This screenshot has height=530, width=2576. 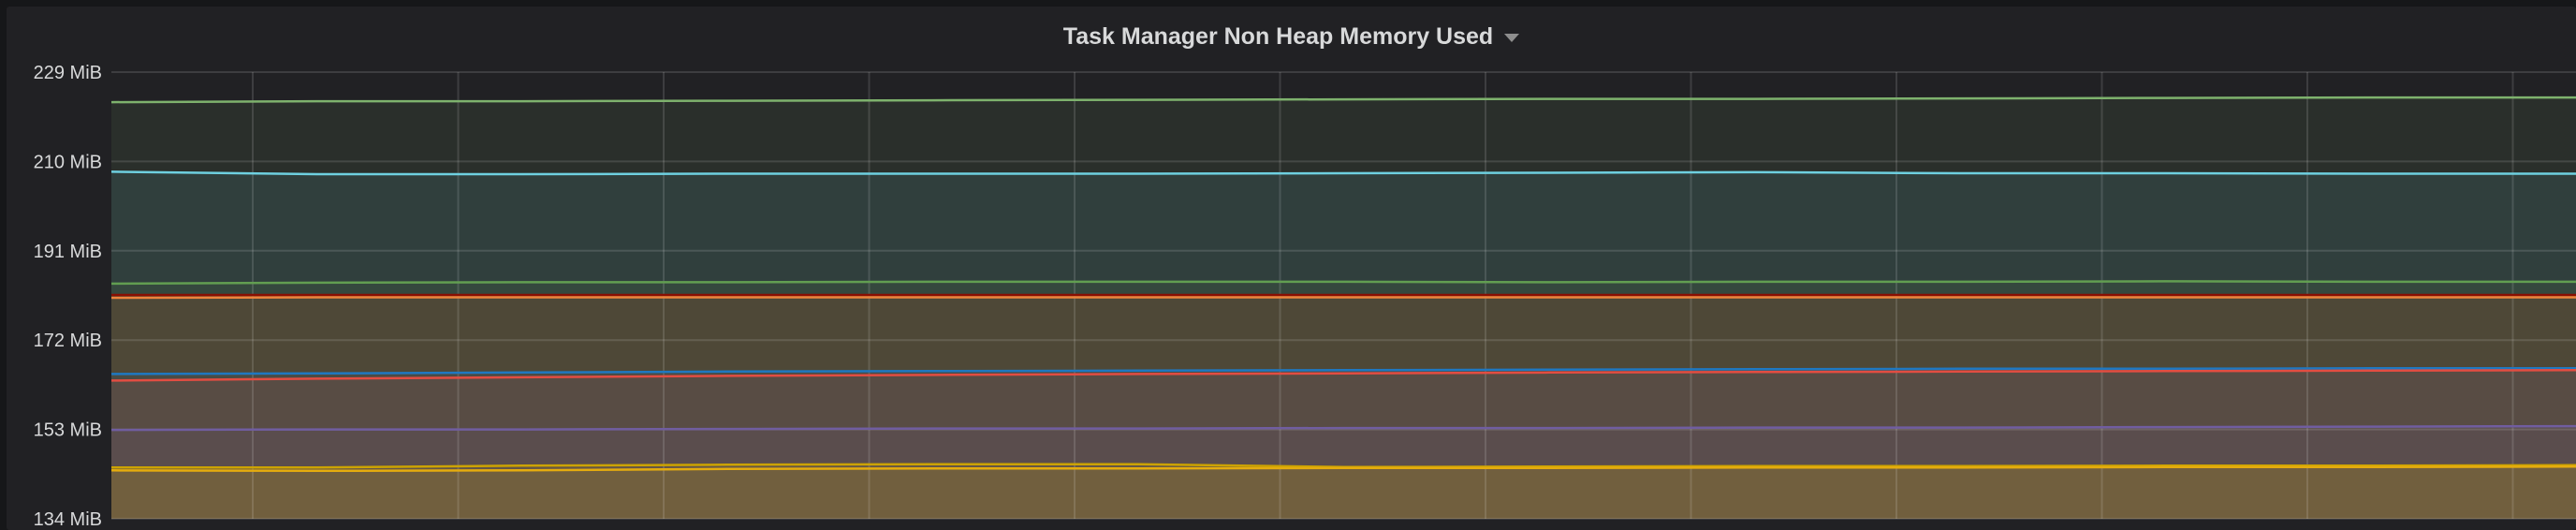 What do you see at coordinates (1278, 36) in the screenshot?
I see `panel-title-text: Task Manager Non Heap Memory Used` at bounding box center [1278, 36].